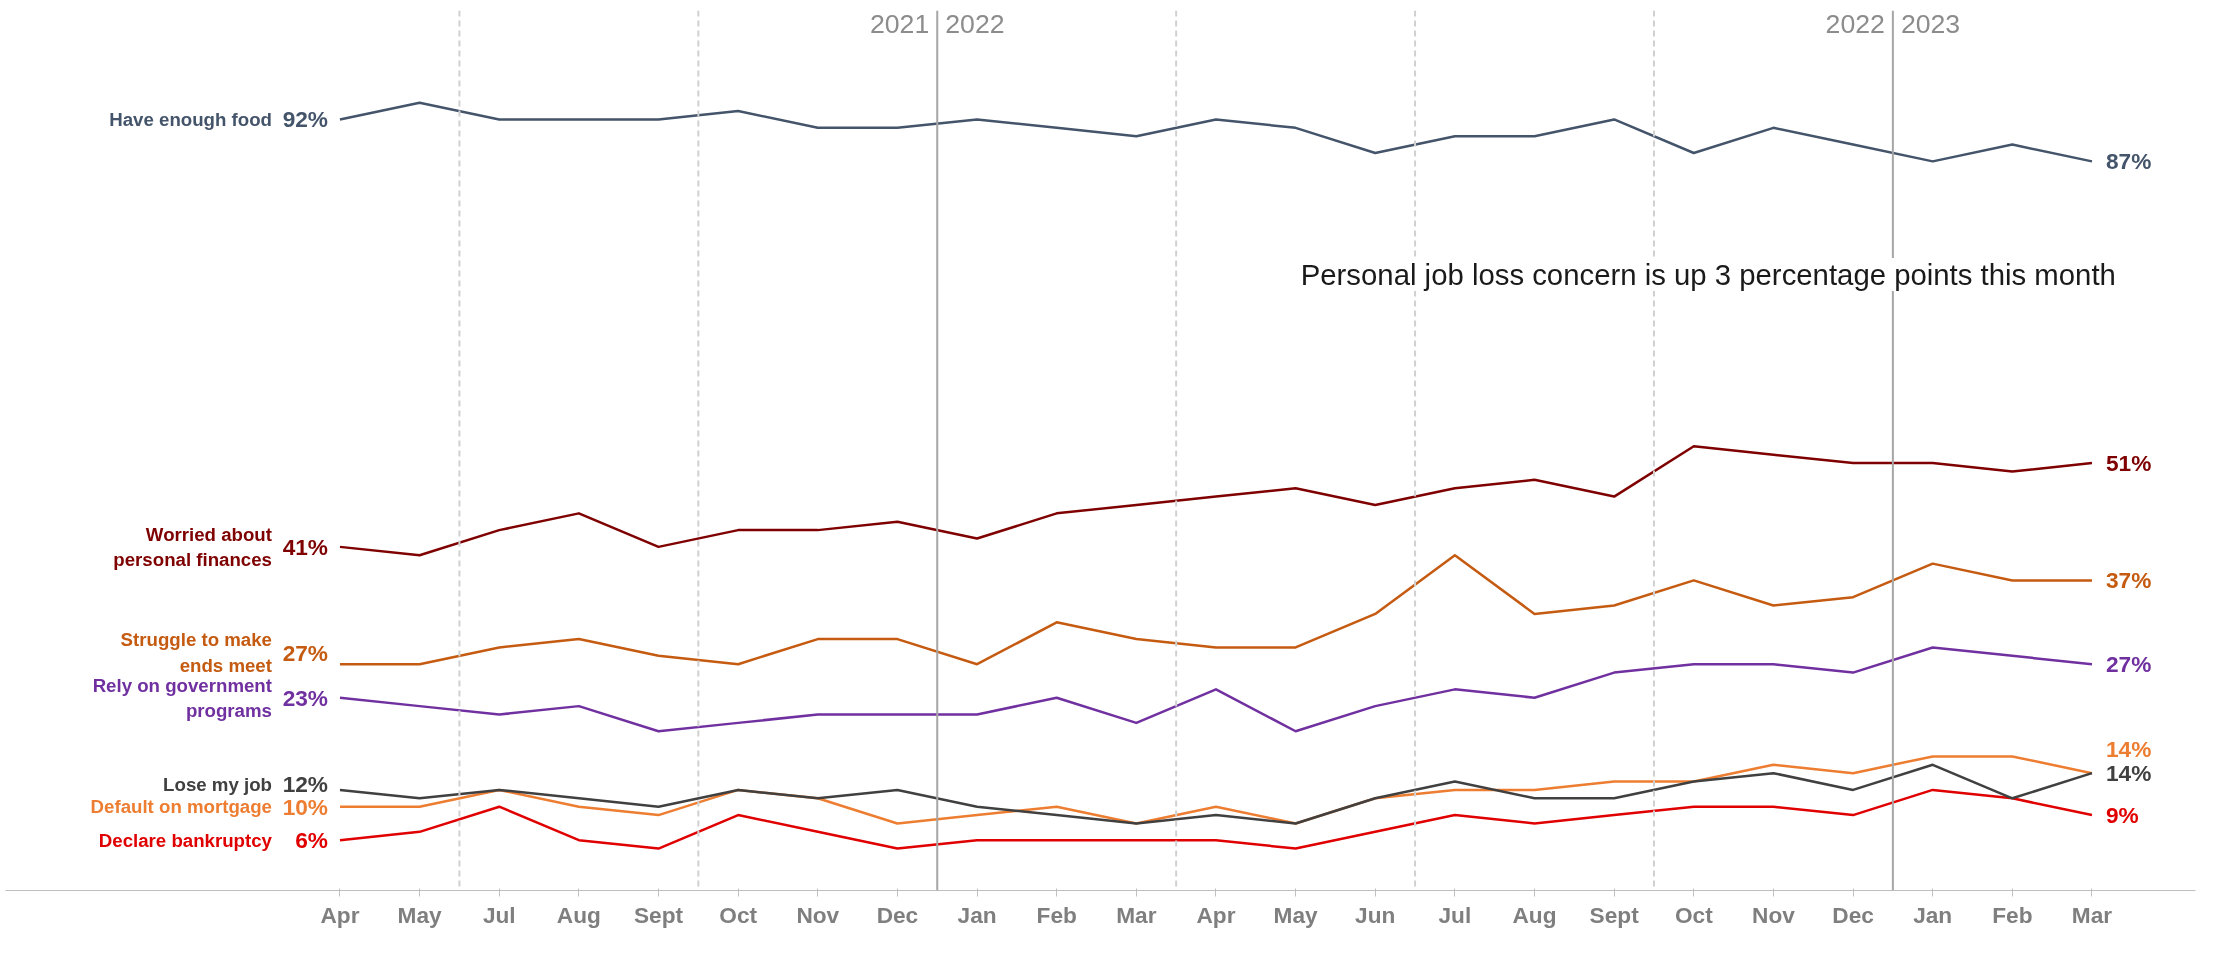 This screenshot has width=2215, height=966. I want to click on data-label: 23%, so click(305, 697).